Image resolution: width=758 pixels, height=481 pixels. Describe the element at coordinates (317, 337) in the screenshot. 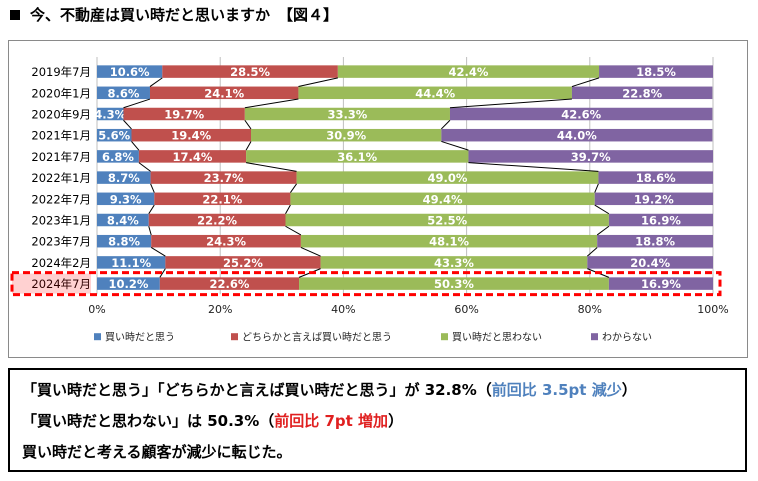

I see `legend-label: どちらかと言えば買い時だと思う` at that location.